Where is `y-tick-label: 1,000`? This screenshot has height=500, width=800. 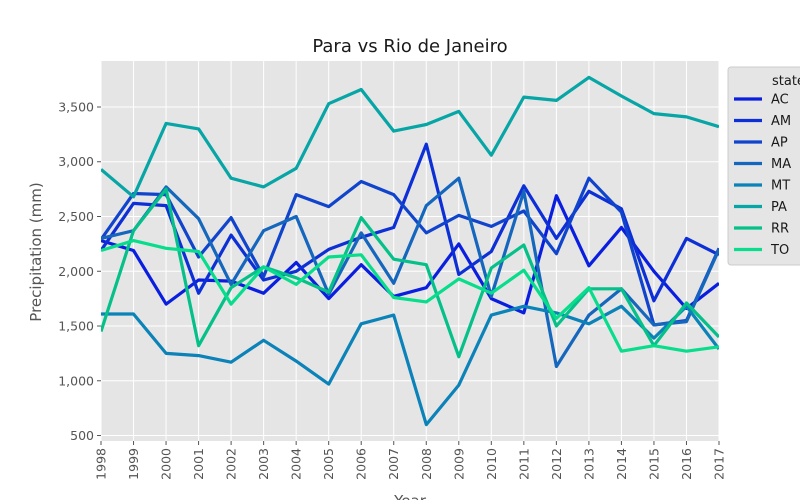 y-tick-label: 1,000 is located at coordinates (76, 380).